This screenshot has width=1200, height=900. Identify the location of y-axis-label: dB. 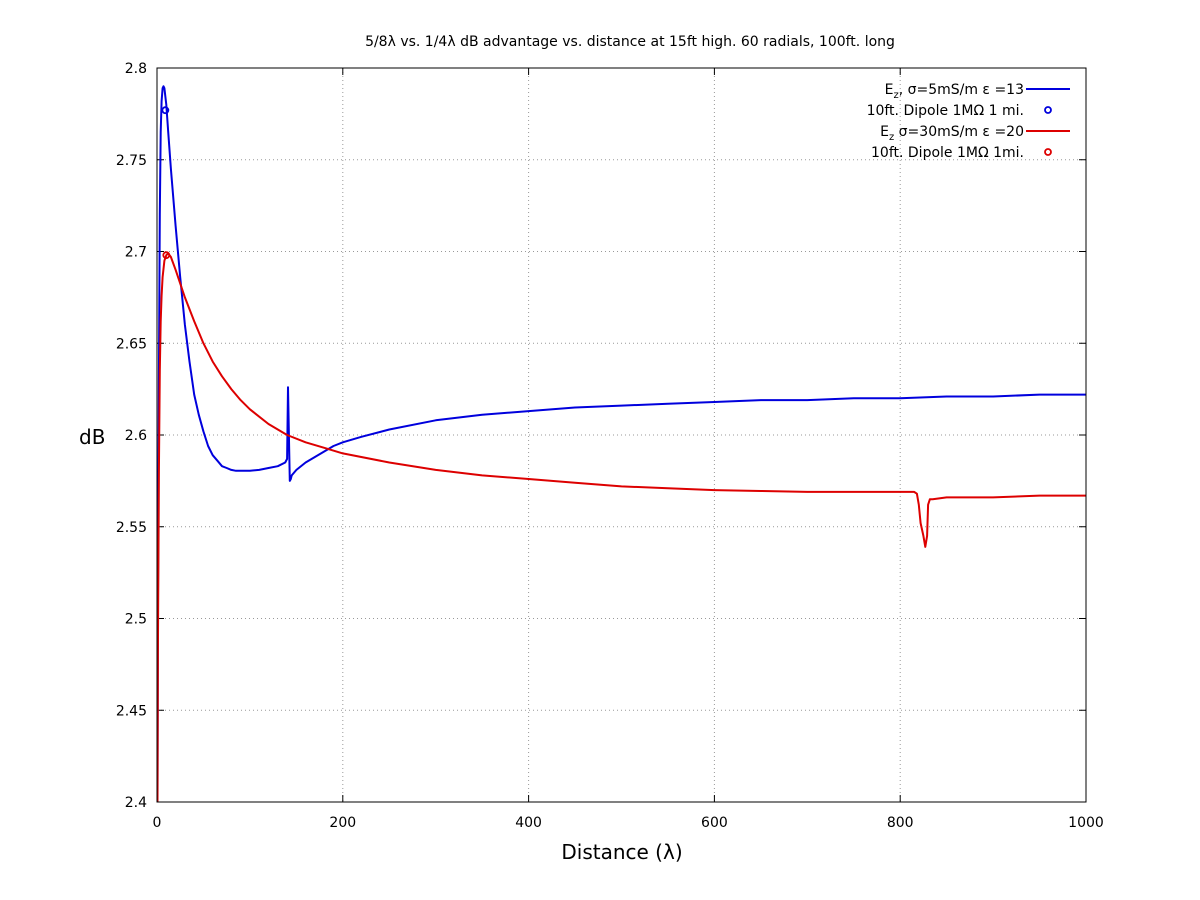
(92, 437).